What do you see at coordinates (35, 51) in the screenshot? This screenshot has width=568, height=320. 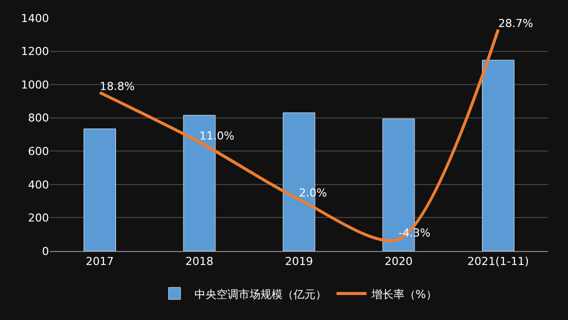 I see `y-tick-label: 1200` at bounding box center [35, 51].